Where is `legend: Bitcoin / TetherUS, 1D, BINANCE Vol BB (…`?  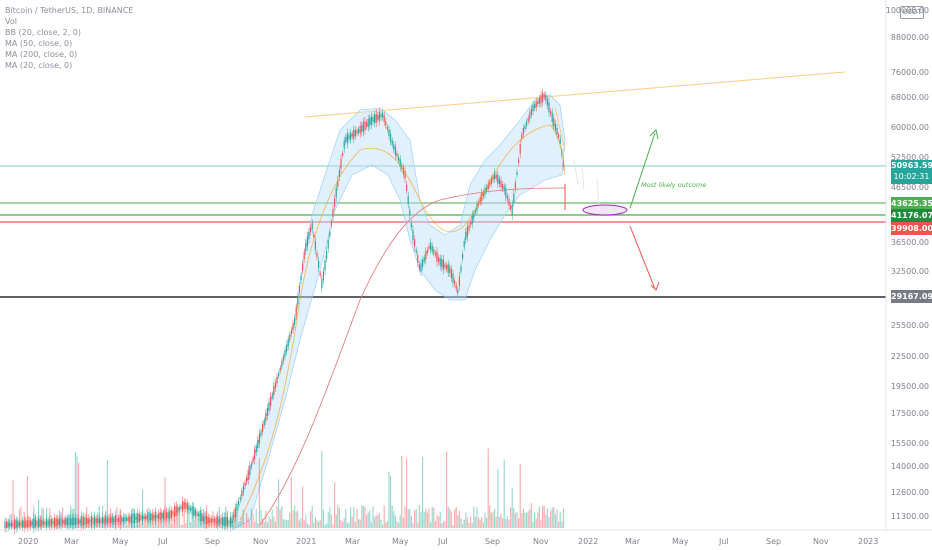
legend: Bitcoin / TetherUS, 1D, BINANCE Vol BB (… is located at coordinates (69, 38).